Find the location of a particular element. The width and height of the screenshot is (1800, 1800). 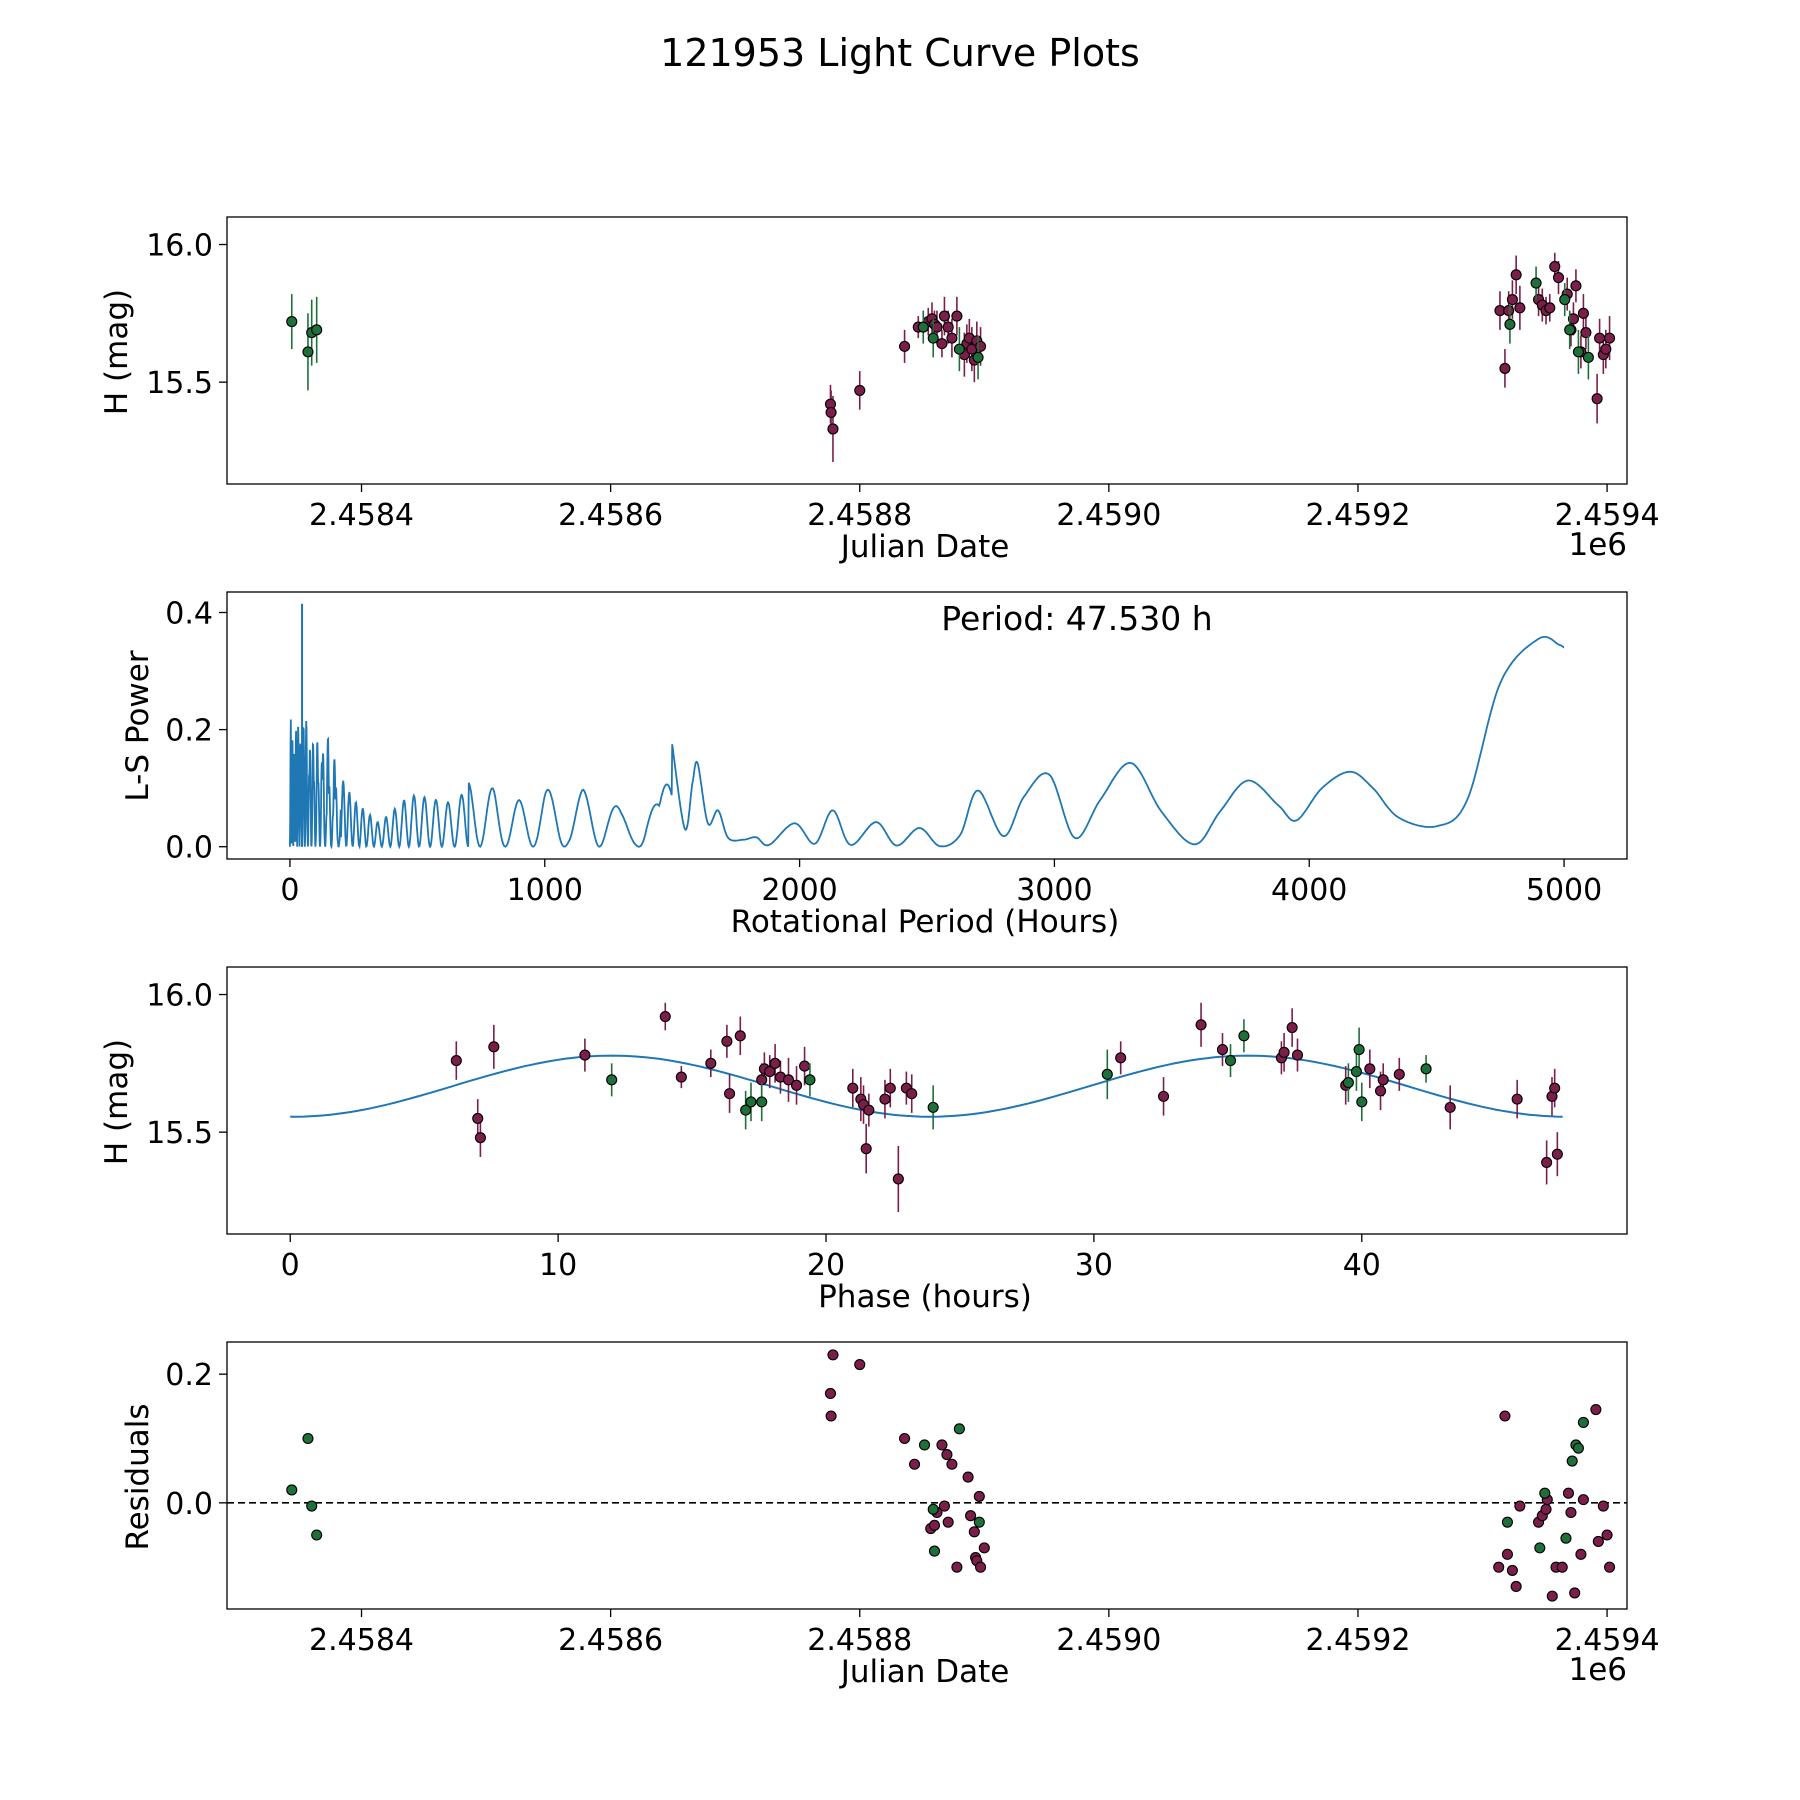

phased_curve-series-b is located at coordinates (1019, 1074).